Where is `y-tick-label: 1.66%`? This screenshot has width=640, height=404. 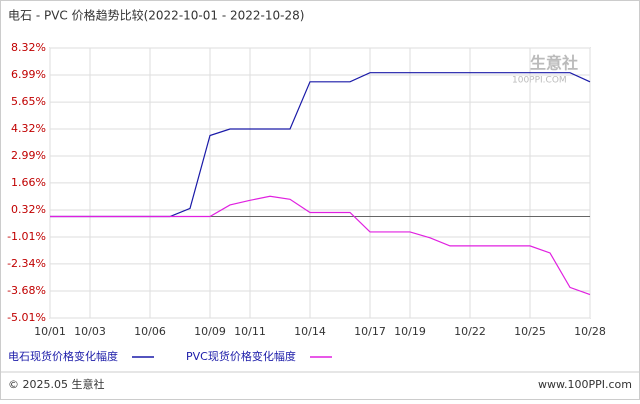 y-tick-label: 1.66% is located at coordinates (28, 182).